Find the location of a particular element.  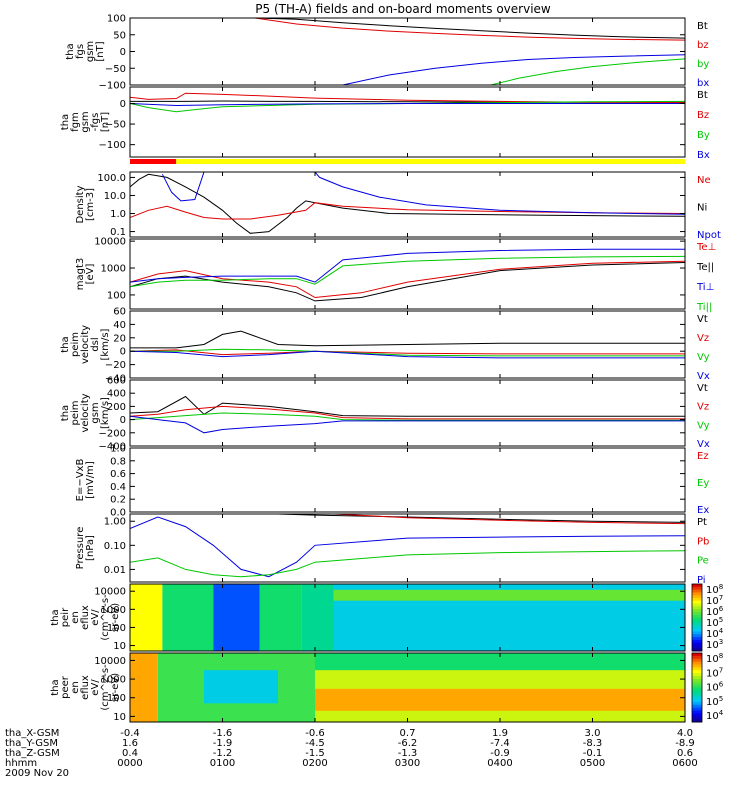

legend-entry: bx is located at coordinates (703, 83).